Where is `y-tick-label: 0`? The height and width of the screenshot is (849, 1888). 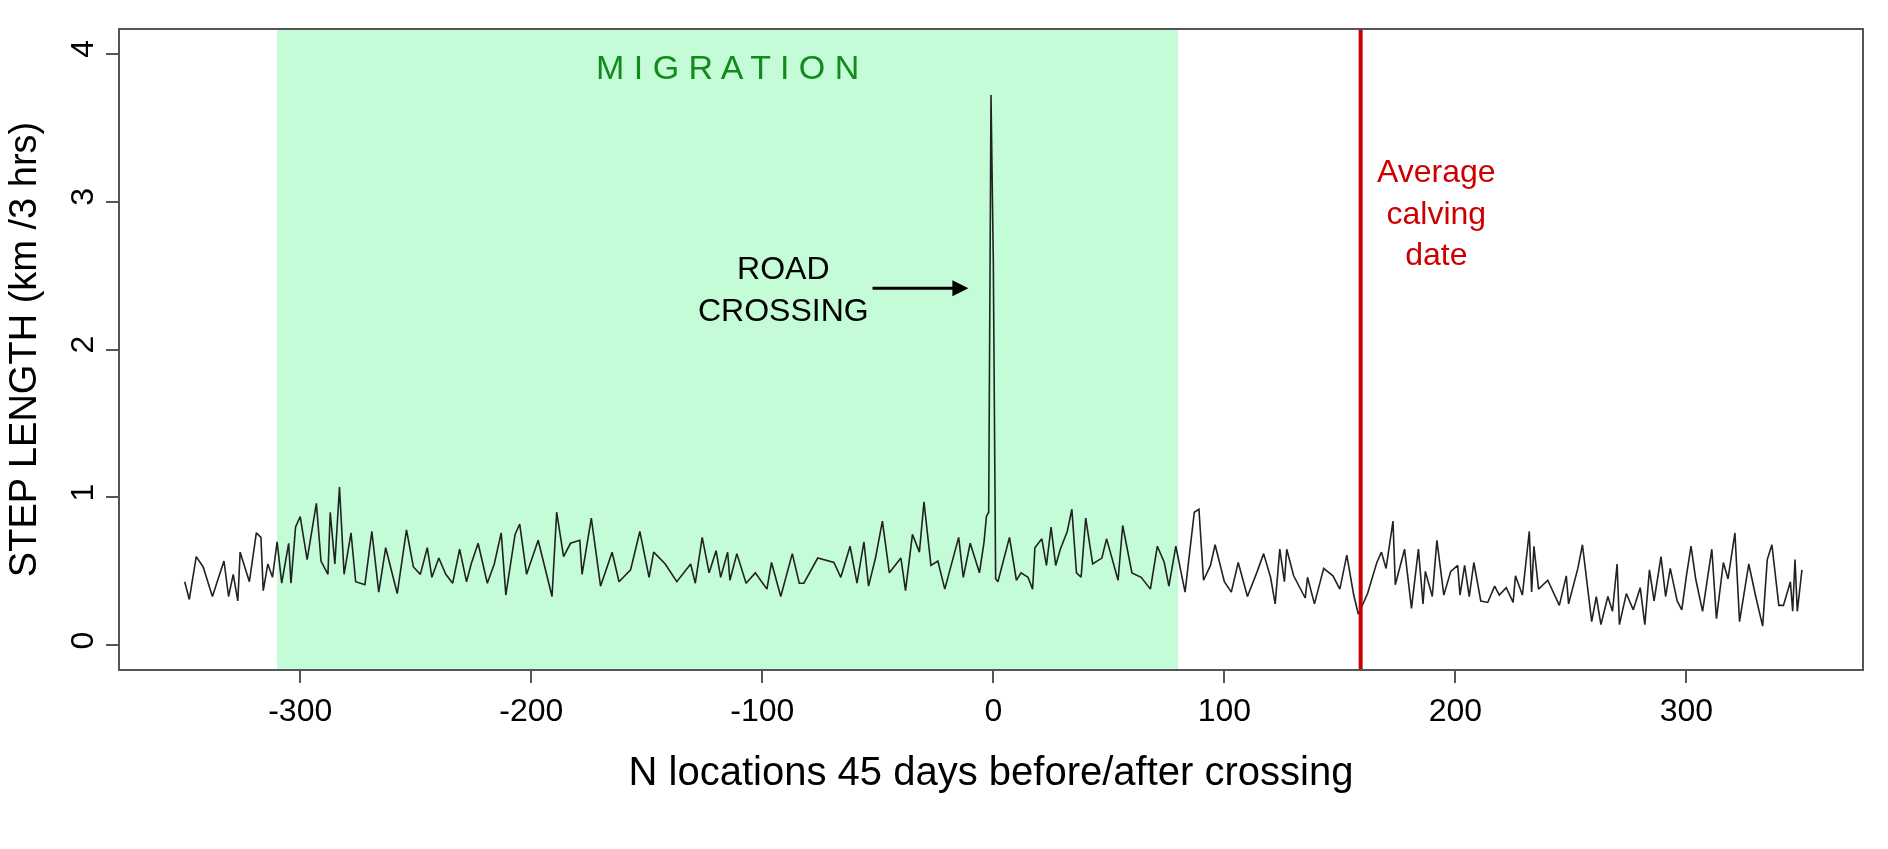
y-tick-label: 0 is located at coordinates (82, 640).